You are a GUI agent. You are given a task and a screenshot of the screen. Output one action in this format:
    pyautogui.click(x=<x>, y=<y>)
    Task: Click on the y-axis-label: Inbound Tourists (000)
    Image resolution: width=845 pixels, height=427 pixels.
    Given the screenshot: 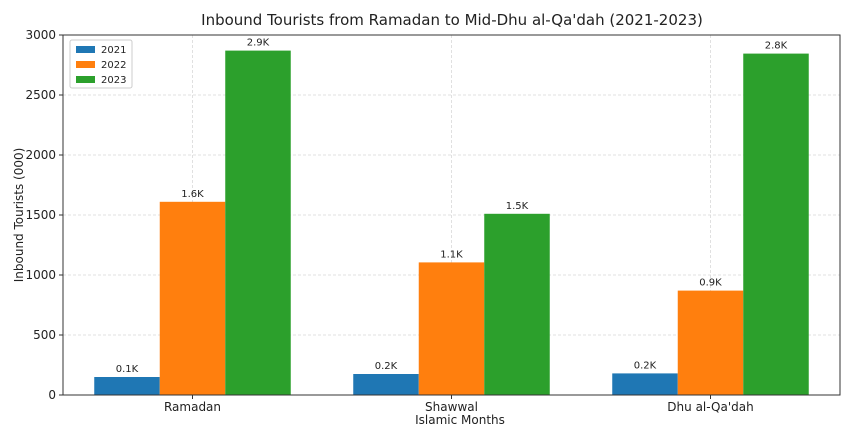 What is the action you would take?
    pyautogui.click(x=19, y=215)
    